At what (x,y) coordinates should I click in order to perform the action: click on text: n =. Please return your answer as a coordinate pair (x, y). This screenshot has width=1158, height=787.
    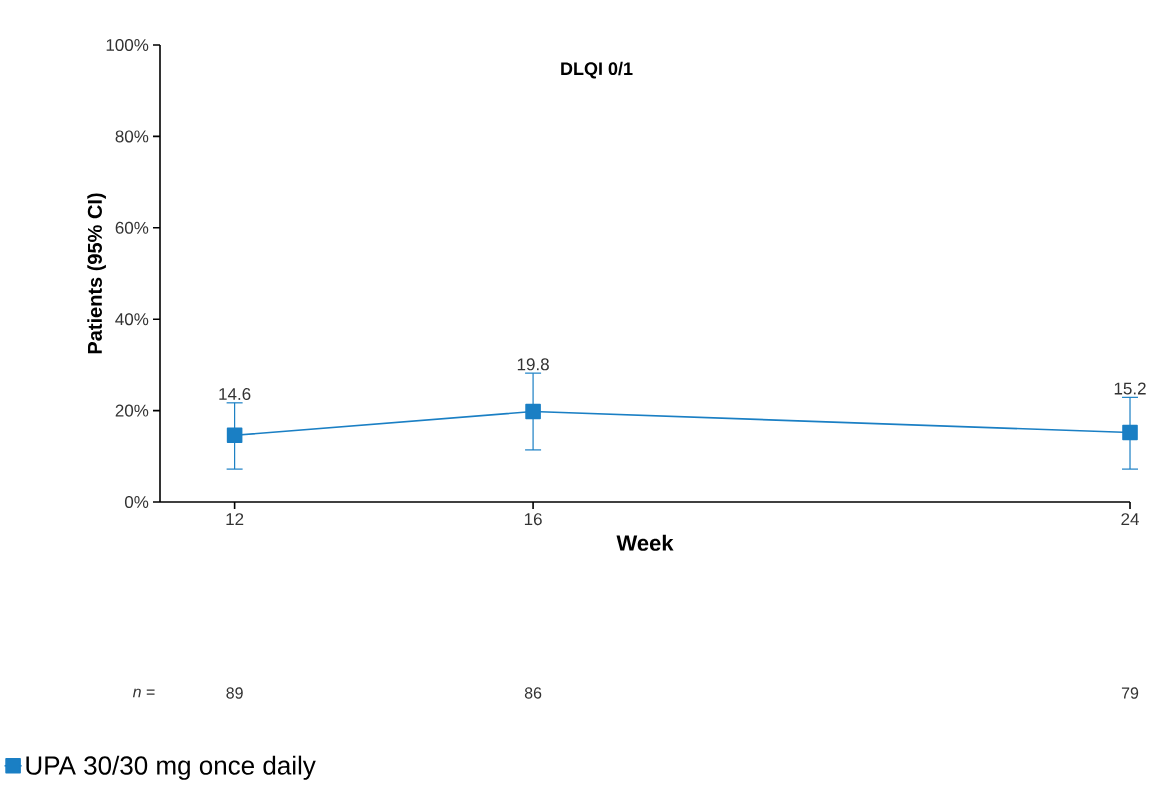
    Looking at the image, I should click on (143, 693).